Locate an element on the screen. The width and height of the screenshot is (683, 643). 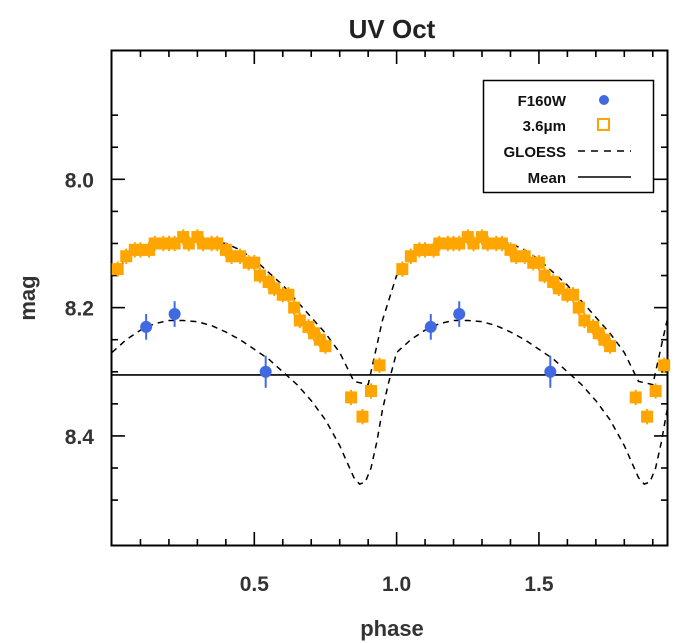
legend-label-mean: Mean is located at coordinates (547, 178).